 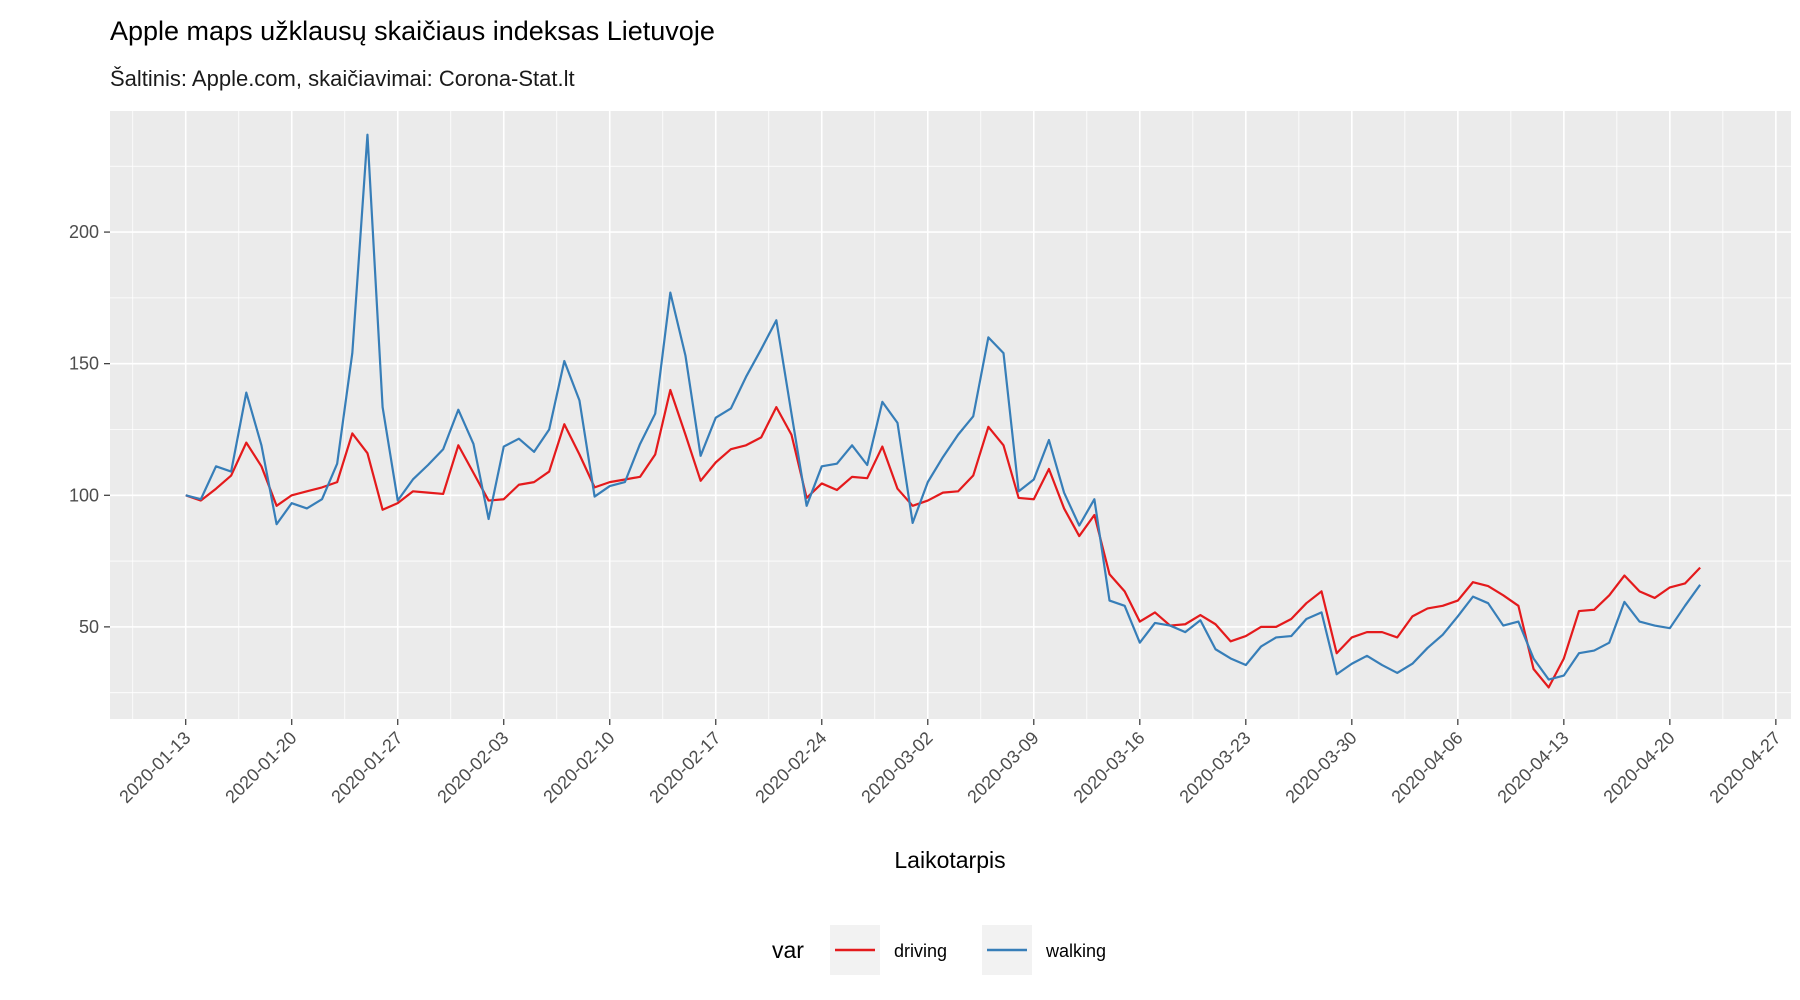 I want to click on x-tick-label: 2020-04-06, so click(x=1426, y=767).